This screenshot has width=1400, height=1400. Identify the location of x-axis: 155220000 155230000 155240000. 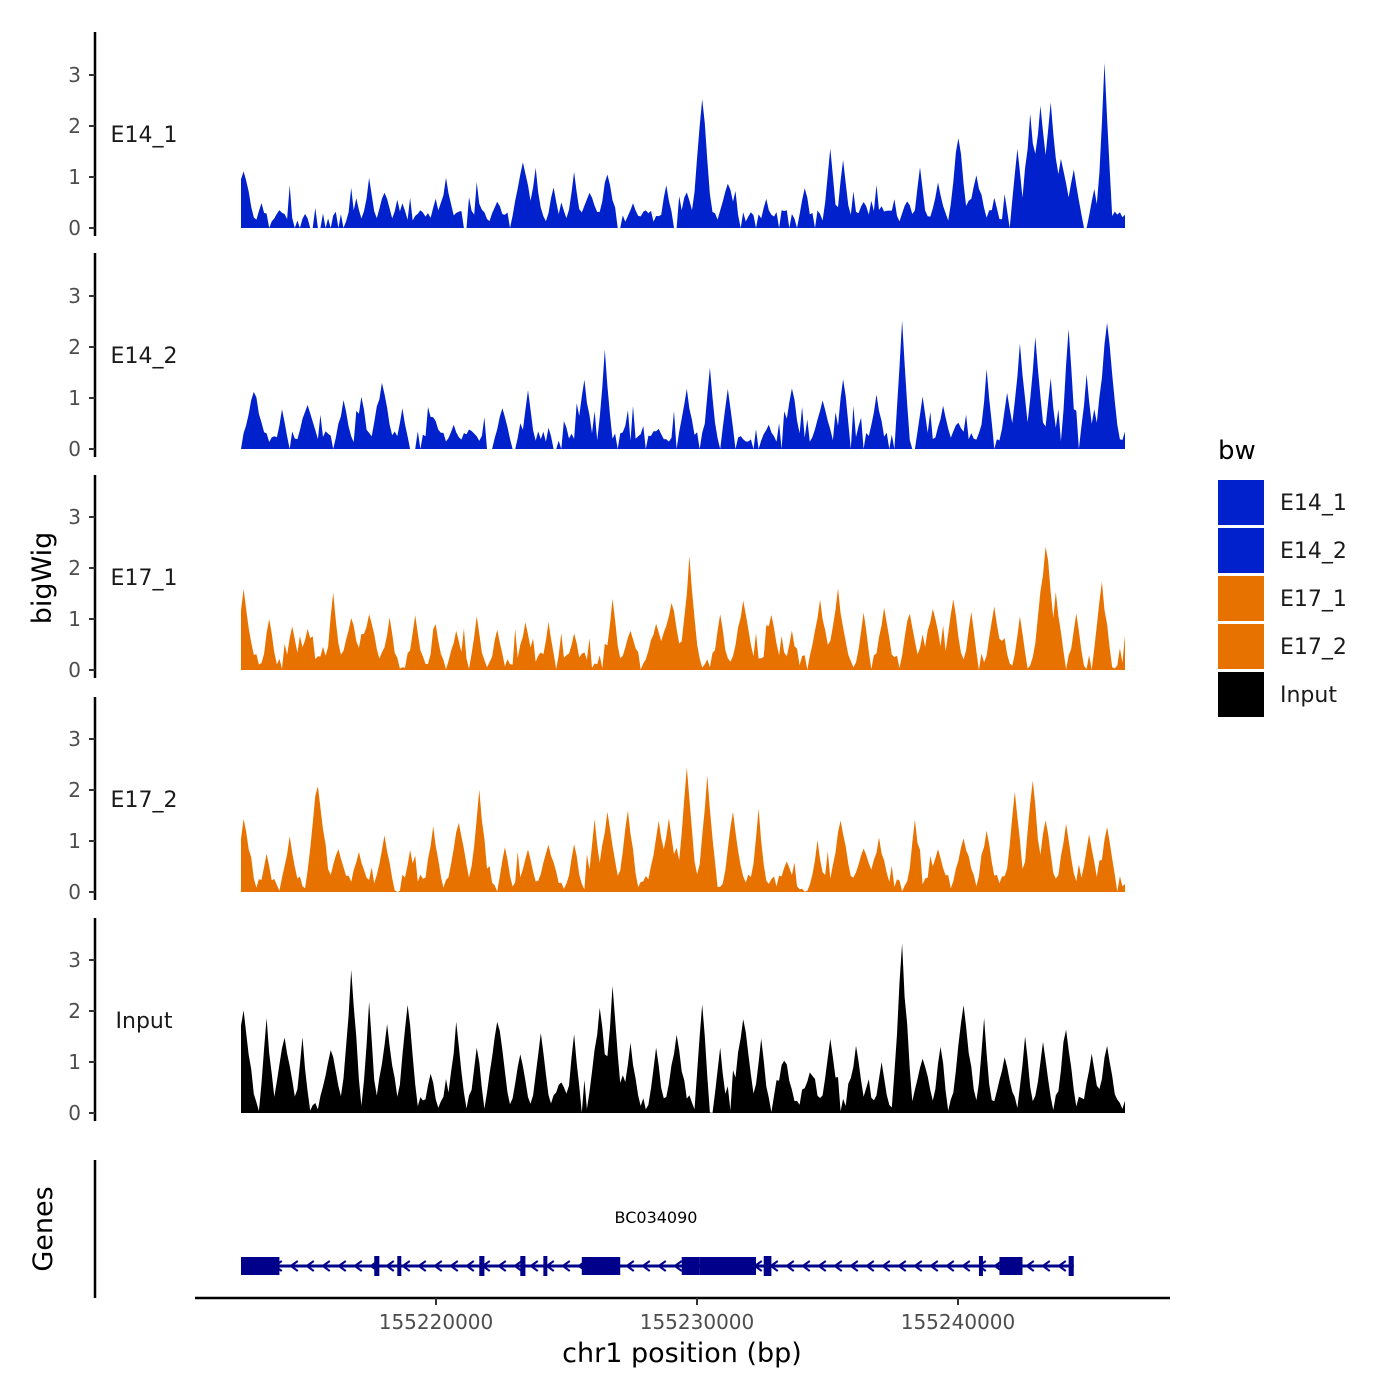
(682, 1315).